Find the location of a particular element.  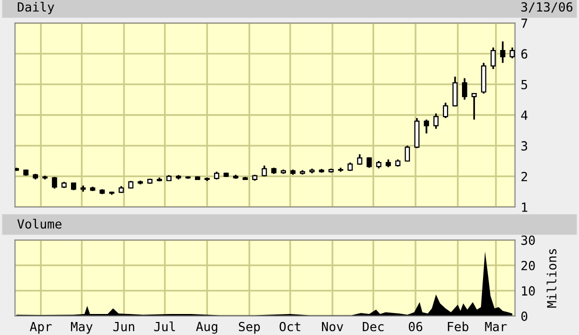

x-tick-label: Feb is located at coordinates (458, 327).